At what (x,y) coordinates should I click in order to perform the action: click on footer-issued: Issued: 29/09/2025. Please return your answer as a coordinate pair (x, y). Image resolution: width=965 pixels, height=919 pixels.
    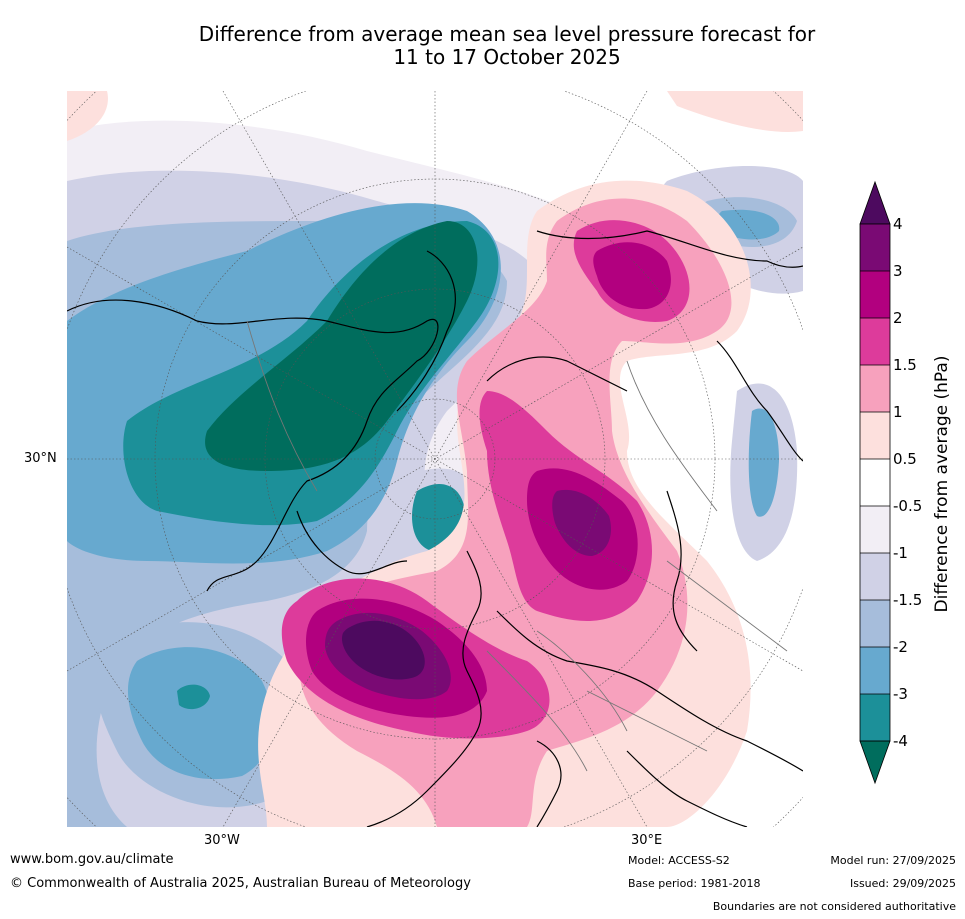
    Looking at the image, I should click on (902, 883).